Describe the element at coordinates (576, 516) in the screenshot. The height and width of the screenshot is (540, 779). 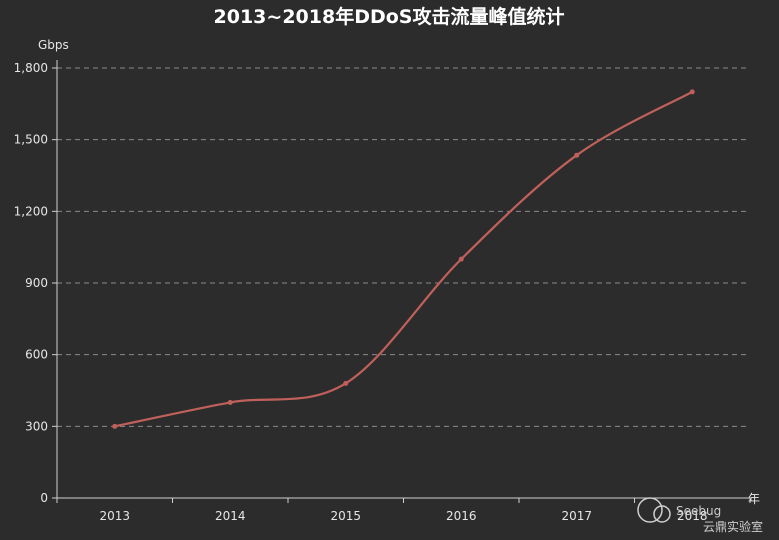
I see `x-tick-label: 2017` at that location.